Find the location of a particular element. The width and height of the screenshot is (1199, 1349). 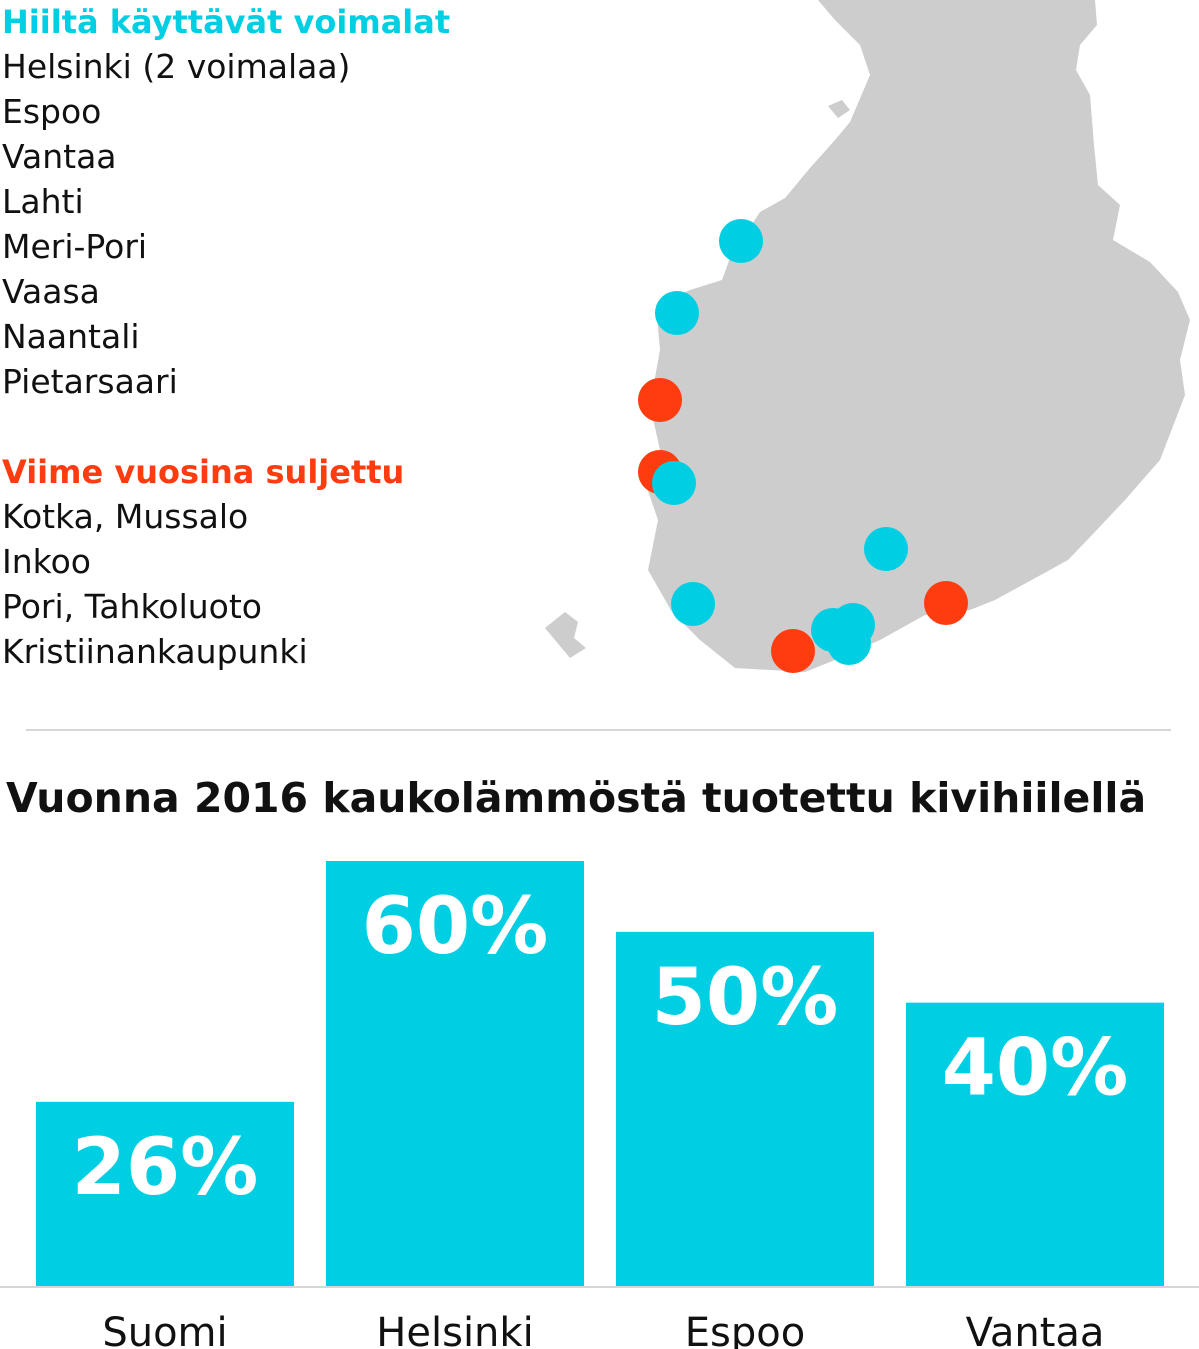

bar-value-label: 60% is located at coordinates (455, 927).